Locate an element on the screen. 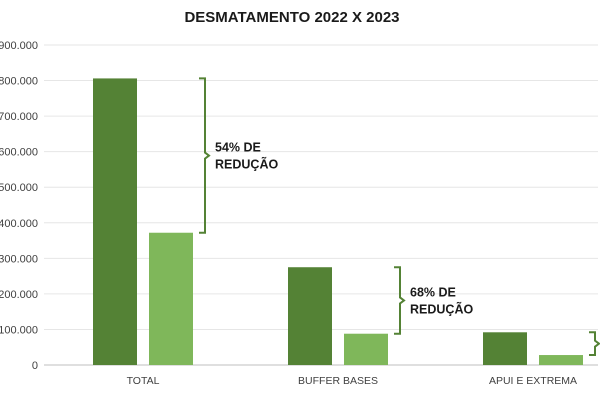  x-category-label: APUI E EXTREMA is located at coordinates (533, 381).